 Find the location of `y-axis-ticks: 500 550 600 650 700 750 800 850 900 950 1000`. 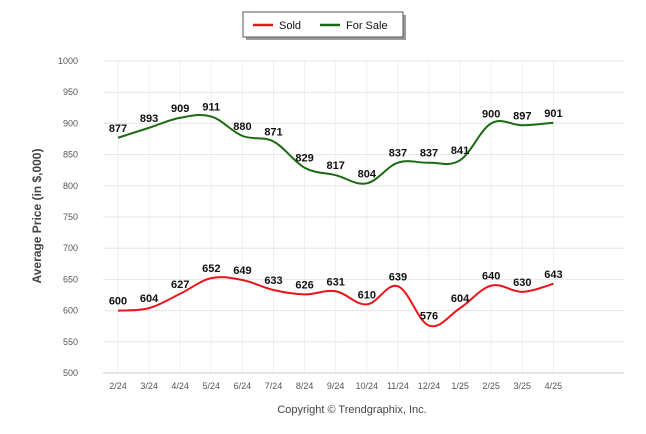

y-axis-ticks: 500 550 600 650 700 750 800 850 900 950 1000 is located at coordinates (68, 217).